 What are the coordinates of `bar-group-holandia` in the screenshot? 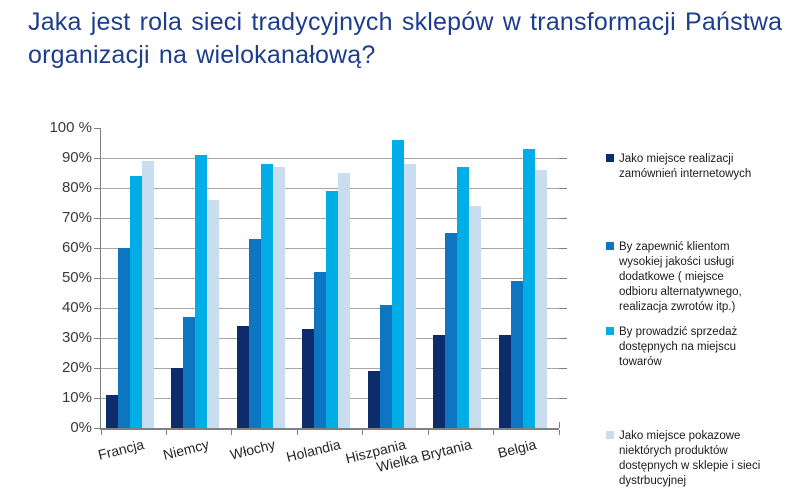 It's located at (329, 278).